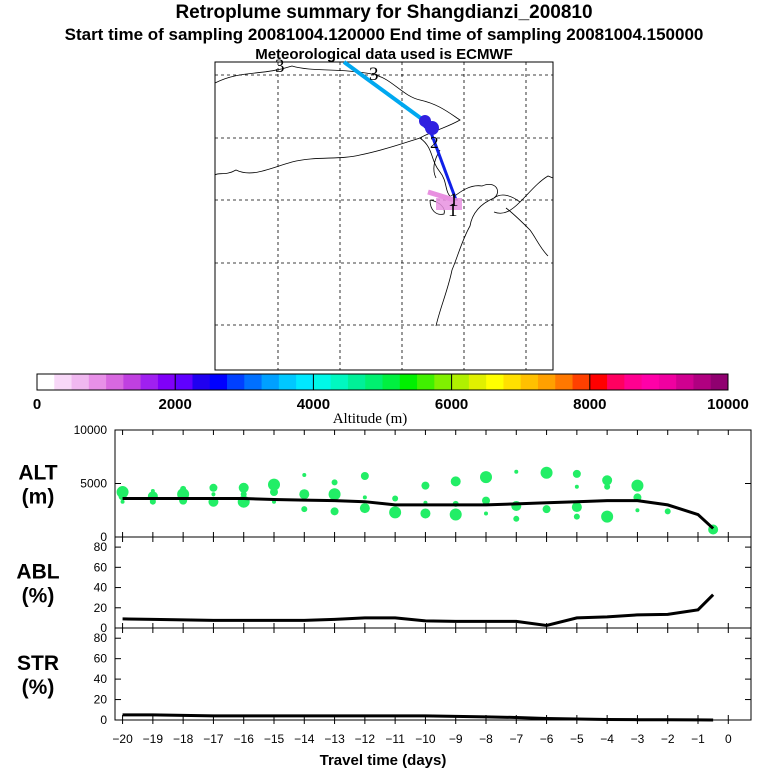 This screenshot has width=768, height=768. I want to click on day-label: 2, so click(434, 142).